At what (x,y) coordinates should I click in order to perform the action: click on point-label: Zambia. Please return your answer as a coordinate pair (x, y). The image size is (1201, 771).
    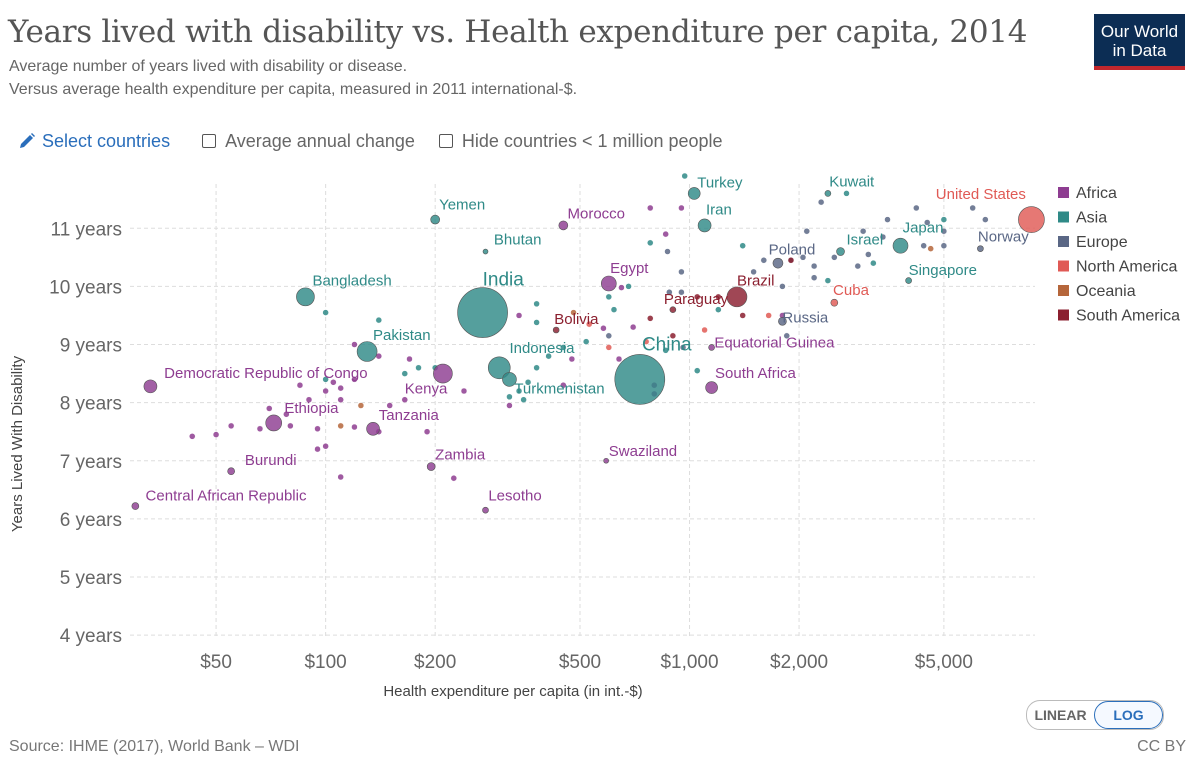
    Looking at the image, I should click on (460, 455).